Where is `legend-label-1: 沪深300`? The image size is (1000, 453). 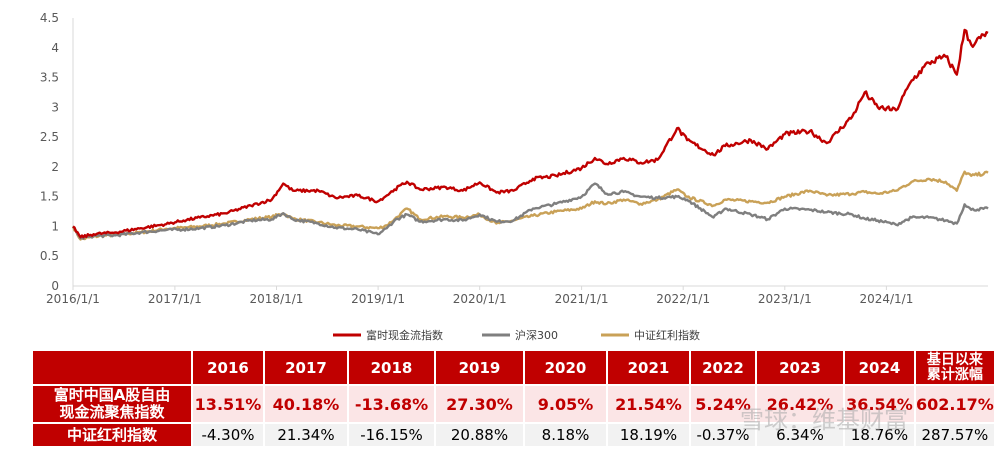
legend-label-1: 沪深300 is located at coordinates (536, 335).